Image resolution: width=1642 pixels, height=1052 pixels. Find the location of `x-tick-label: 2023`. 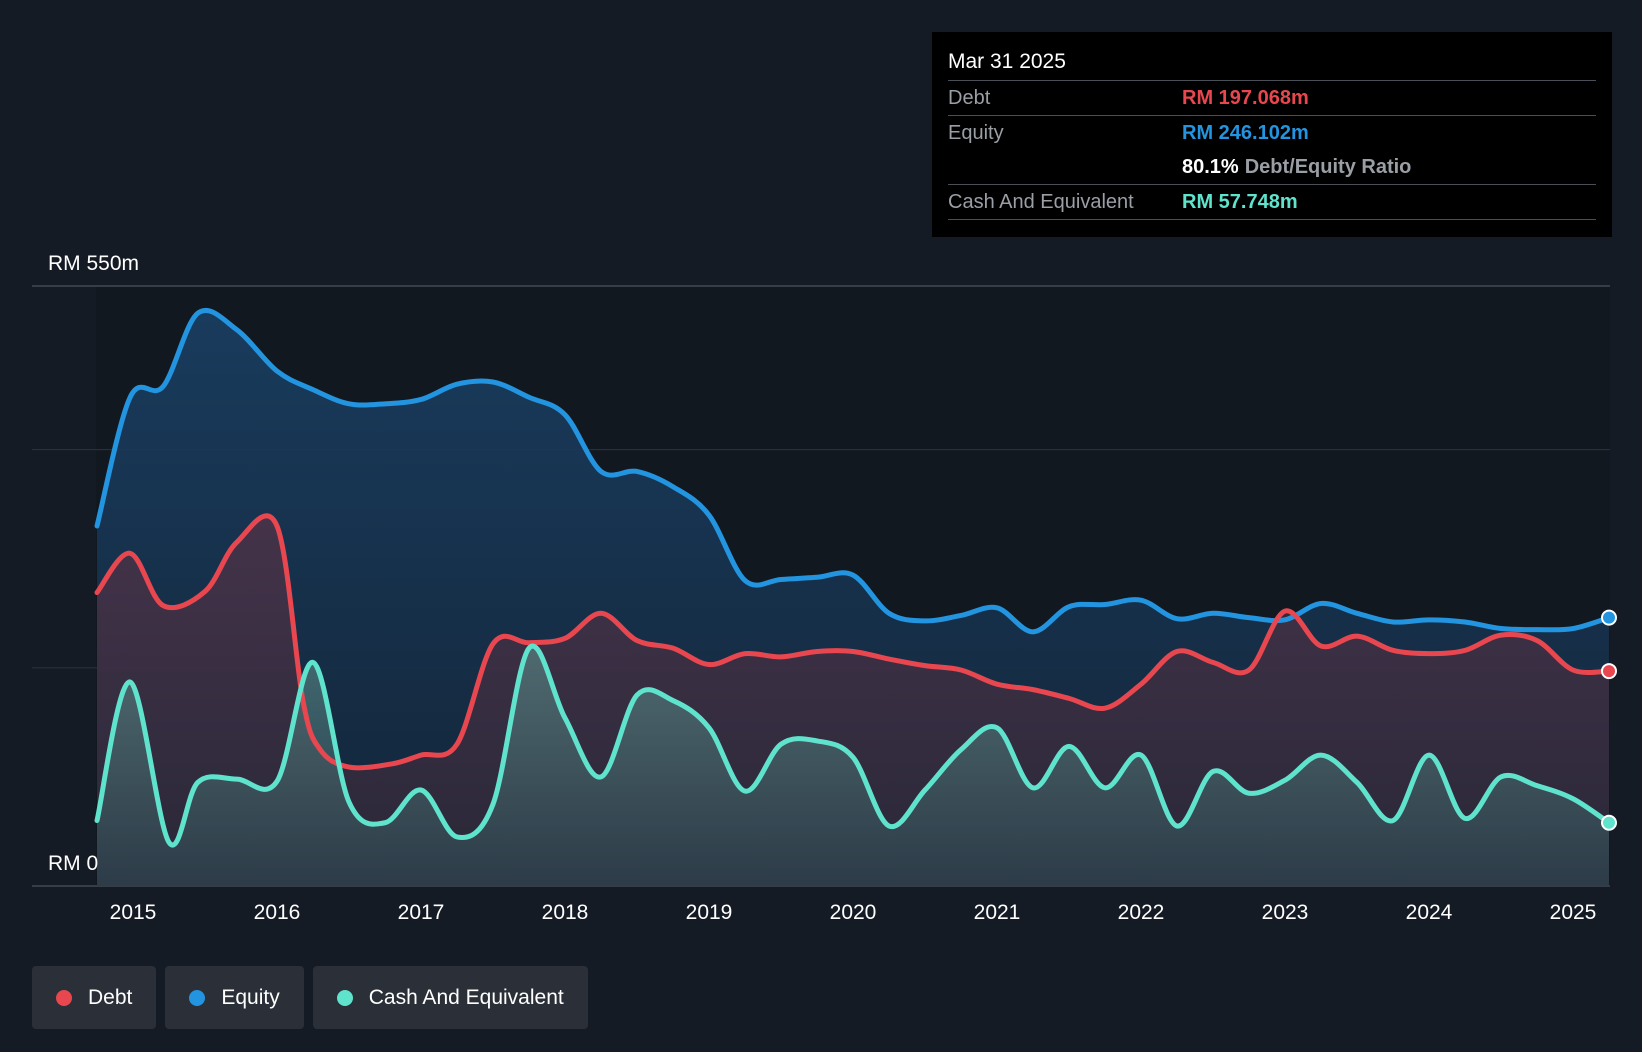

x-tick-label: 2023 is located at coordinates (1285, 912).